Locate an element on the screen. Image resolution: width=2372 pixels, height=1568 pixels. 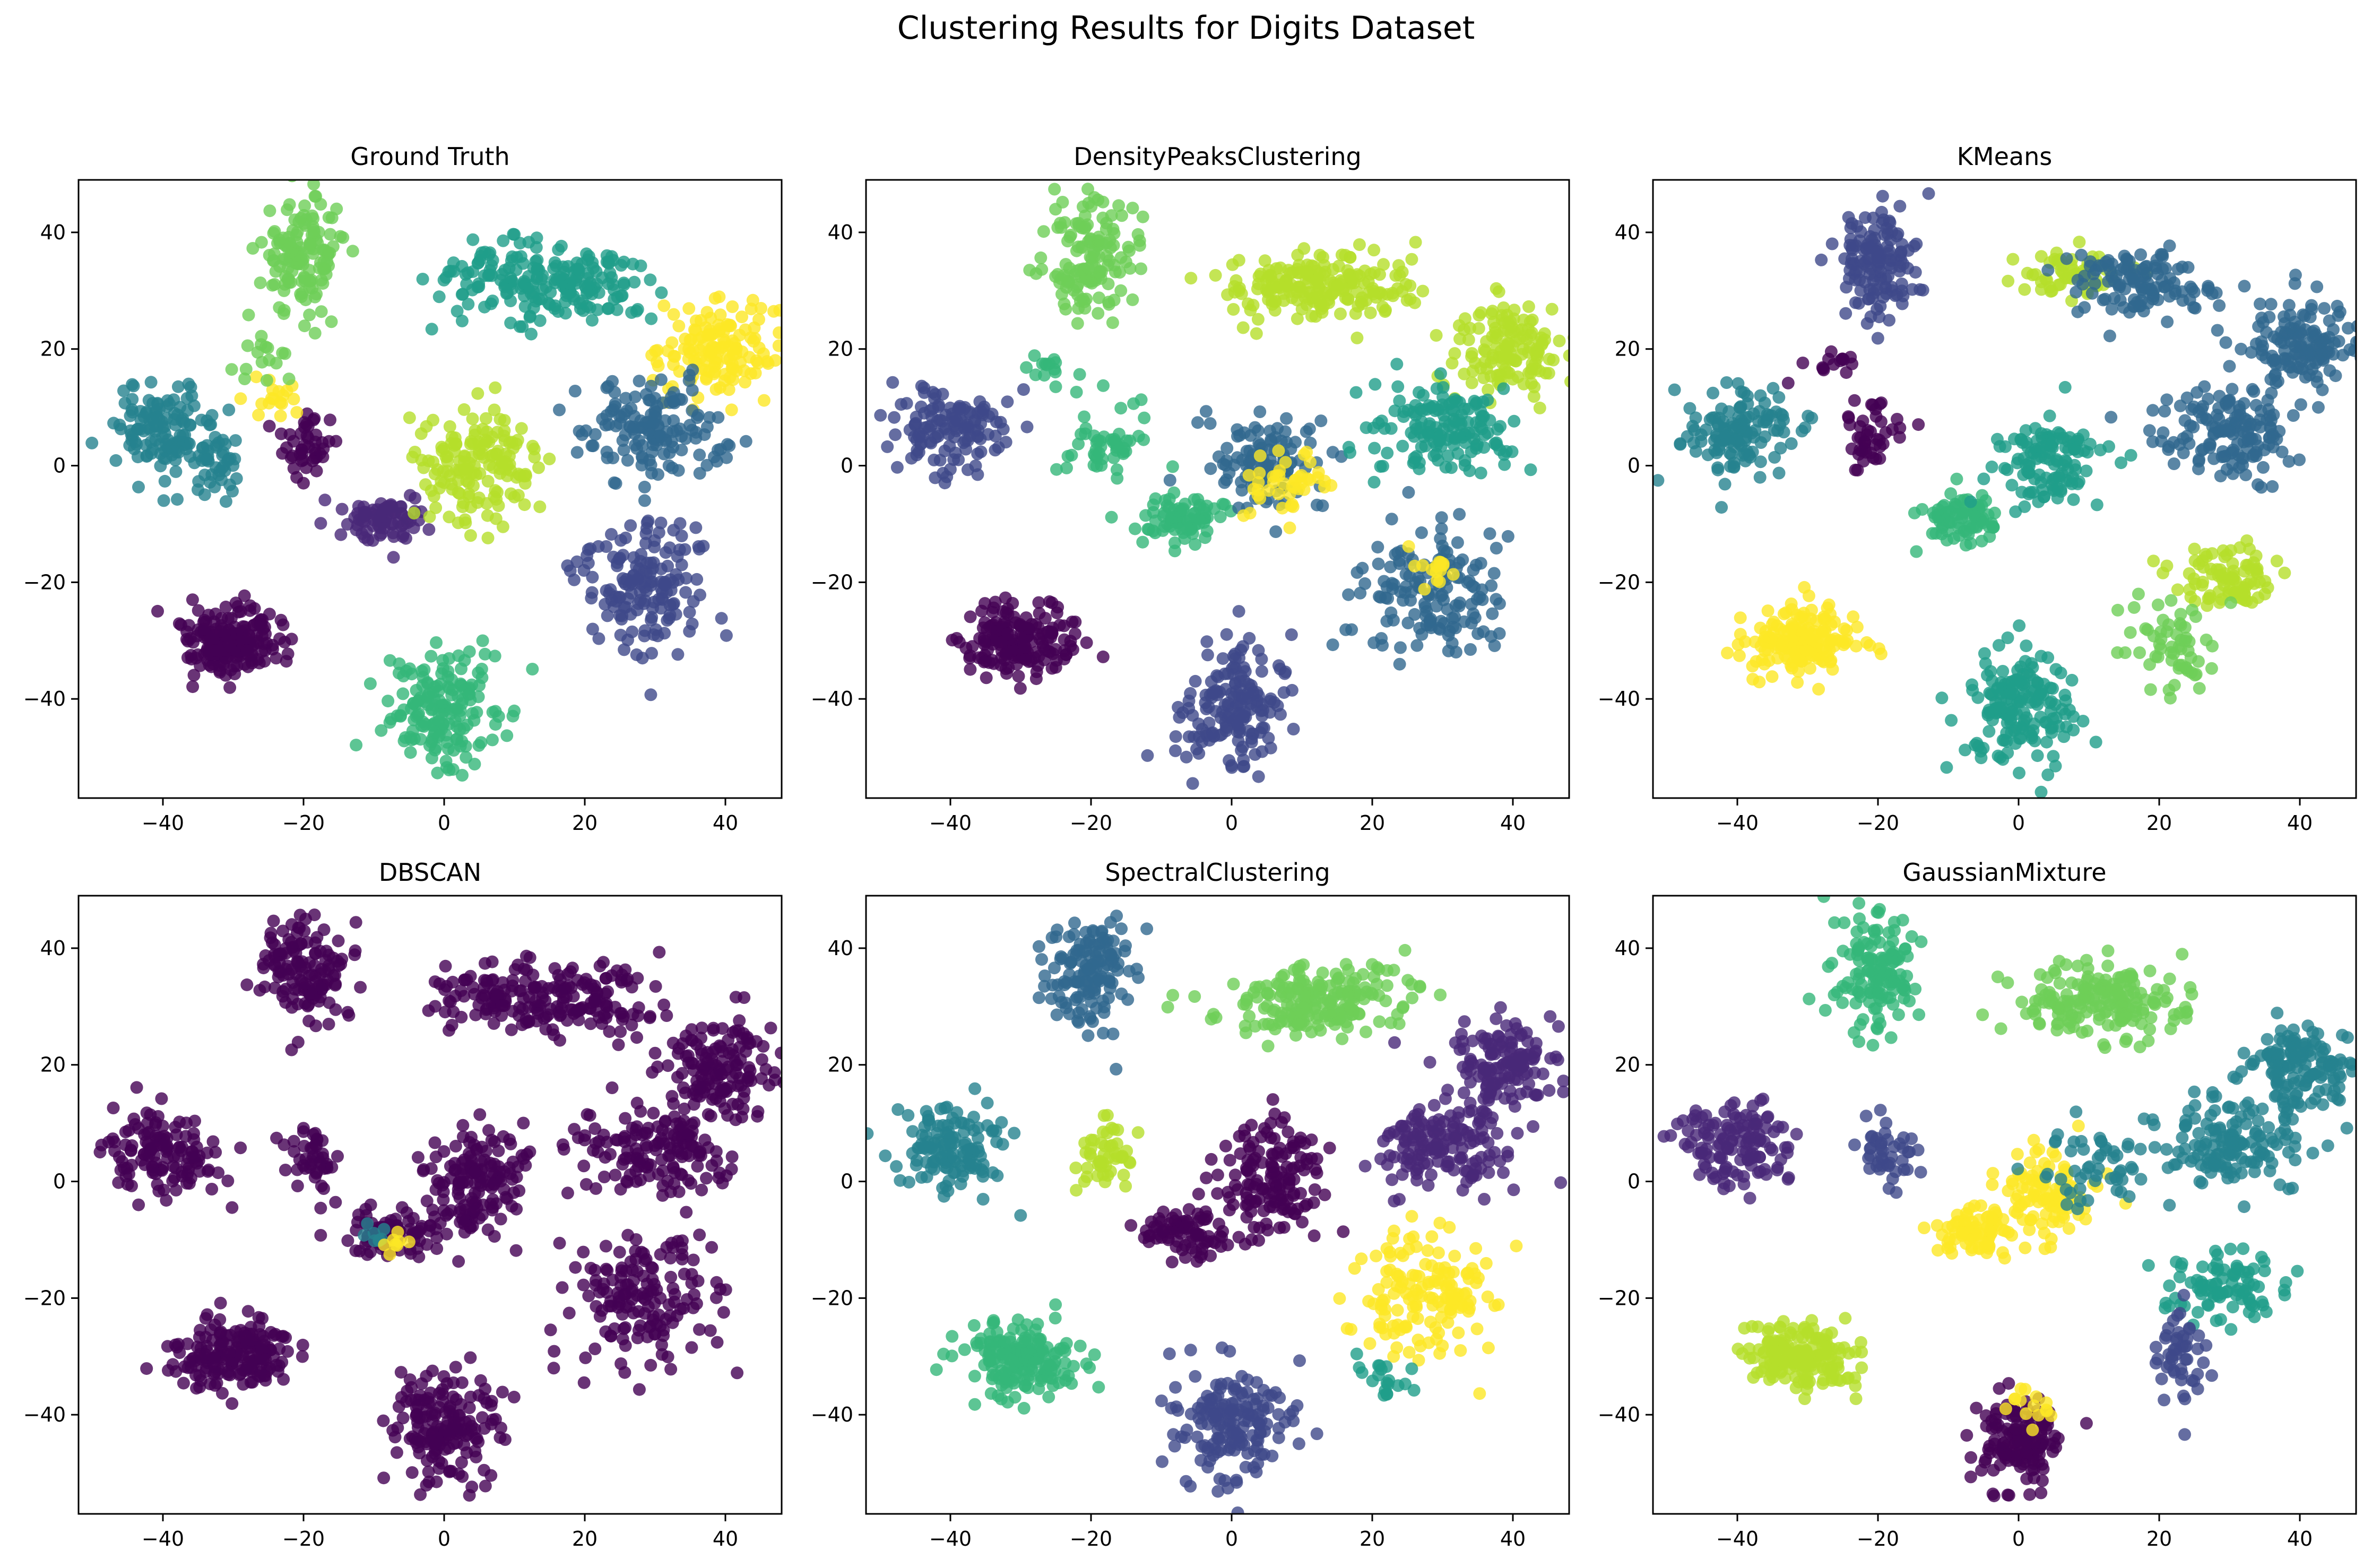
x-tick-label: 40 is located at coordinates (2300, 823).